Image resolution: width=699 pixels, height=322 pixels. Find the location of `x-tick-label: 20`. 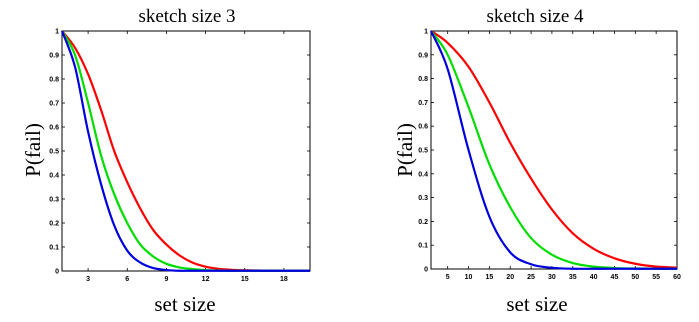

x-tick-label: 20 is located at coordinates (510, 277).